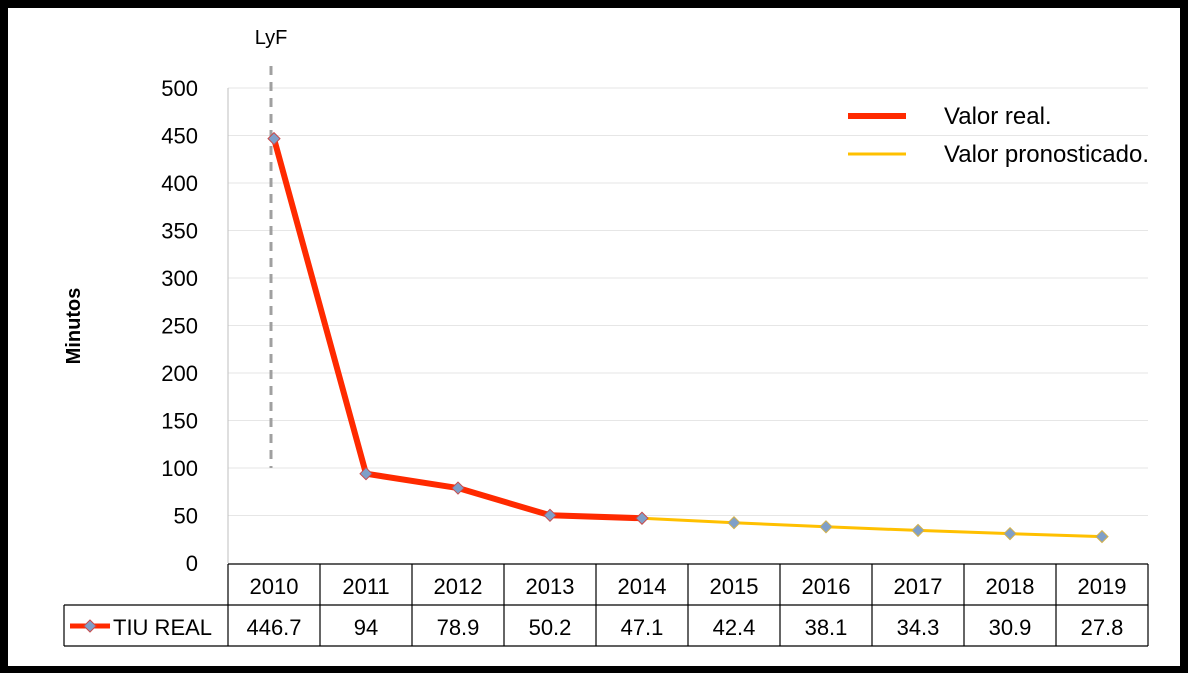 The image size is (1188, 673). What do you see at coordinates (688, 586) in the screenshot?
I see `data-table-categories: 2010 2011 2012 2013 2014 2015 2016 2017 2018 2019` at bounding box center [688, 586].